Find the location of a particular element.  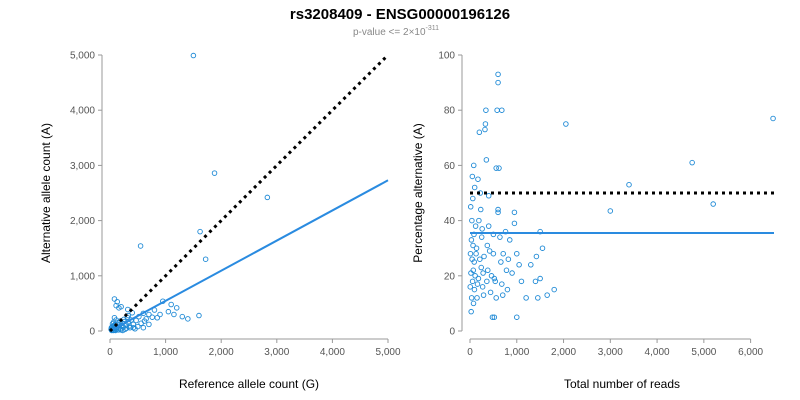

x-axis-label: Reference allele count (G) is located at coordinates (249, 384).